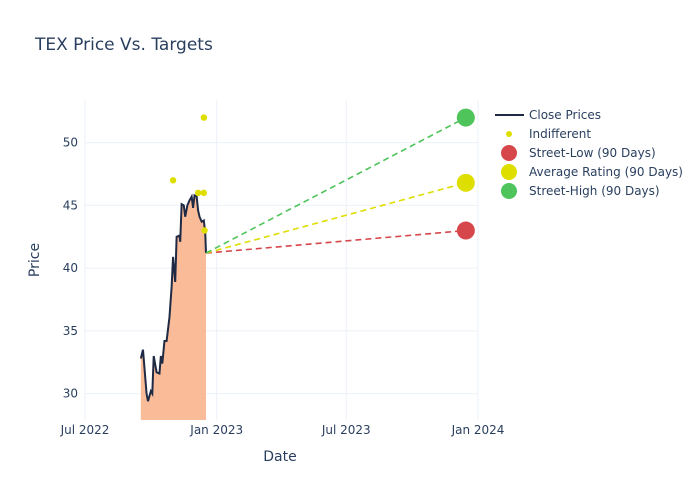 The image size is (700, 504). Describe the element at coordinates (70, 143) in the screenshot. I see `y-tick-label: 50` at that location.